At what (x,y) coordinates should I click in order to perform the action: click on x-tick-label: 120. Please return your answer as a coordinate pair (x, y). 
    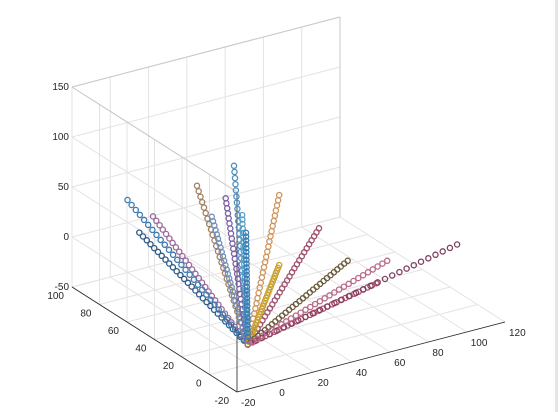
    Looking at the image, I should click on (517, 333).